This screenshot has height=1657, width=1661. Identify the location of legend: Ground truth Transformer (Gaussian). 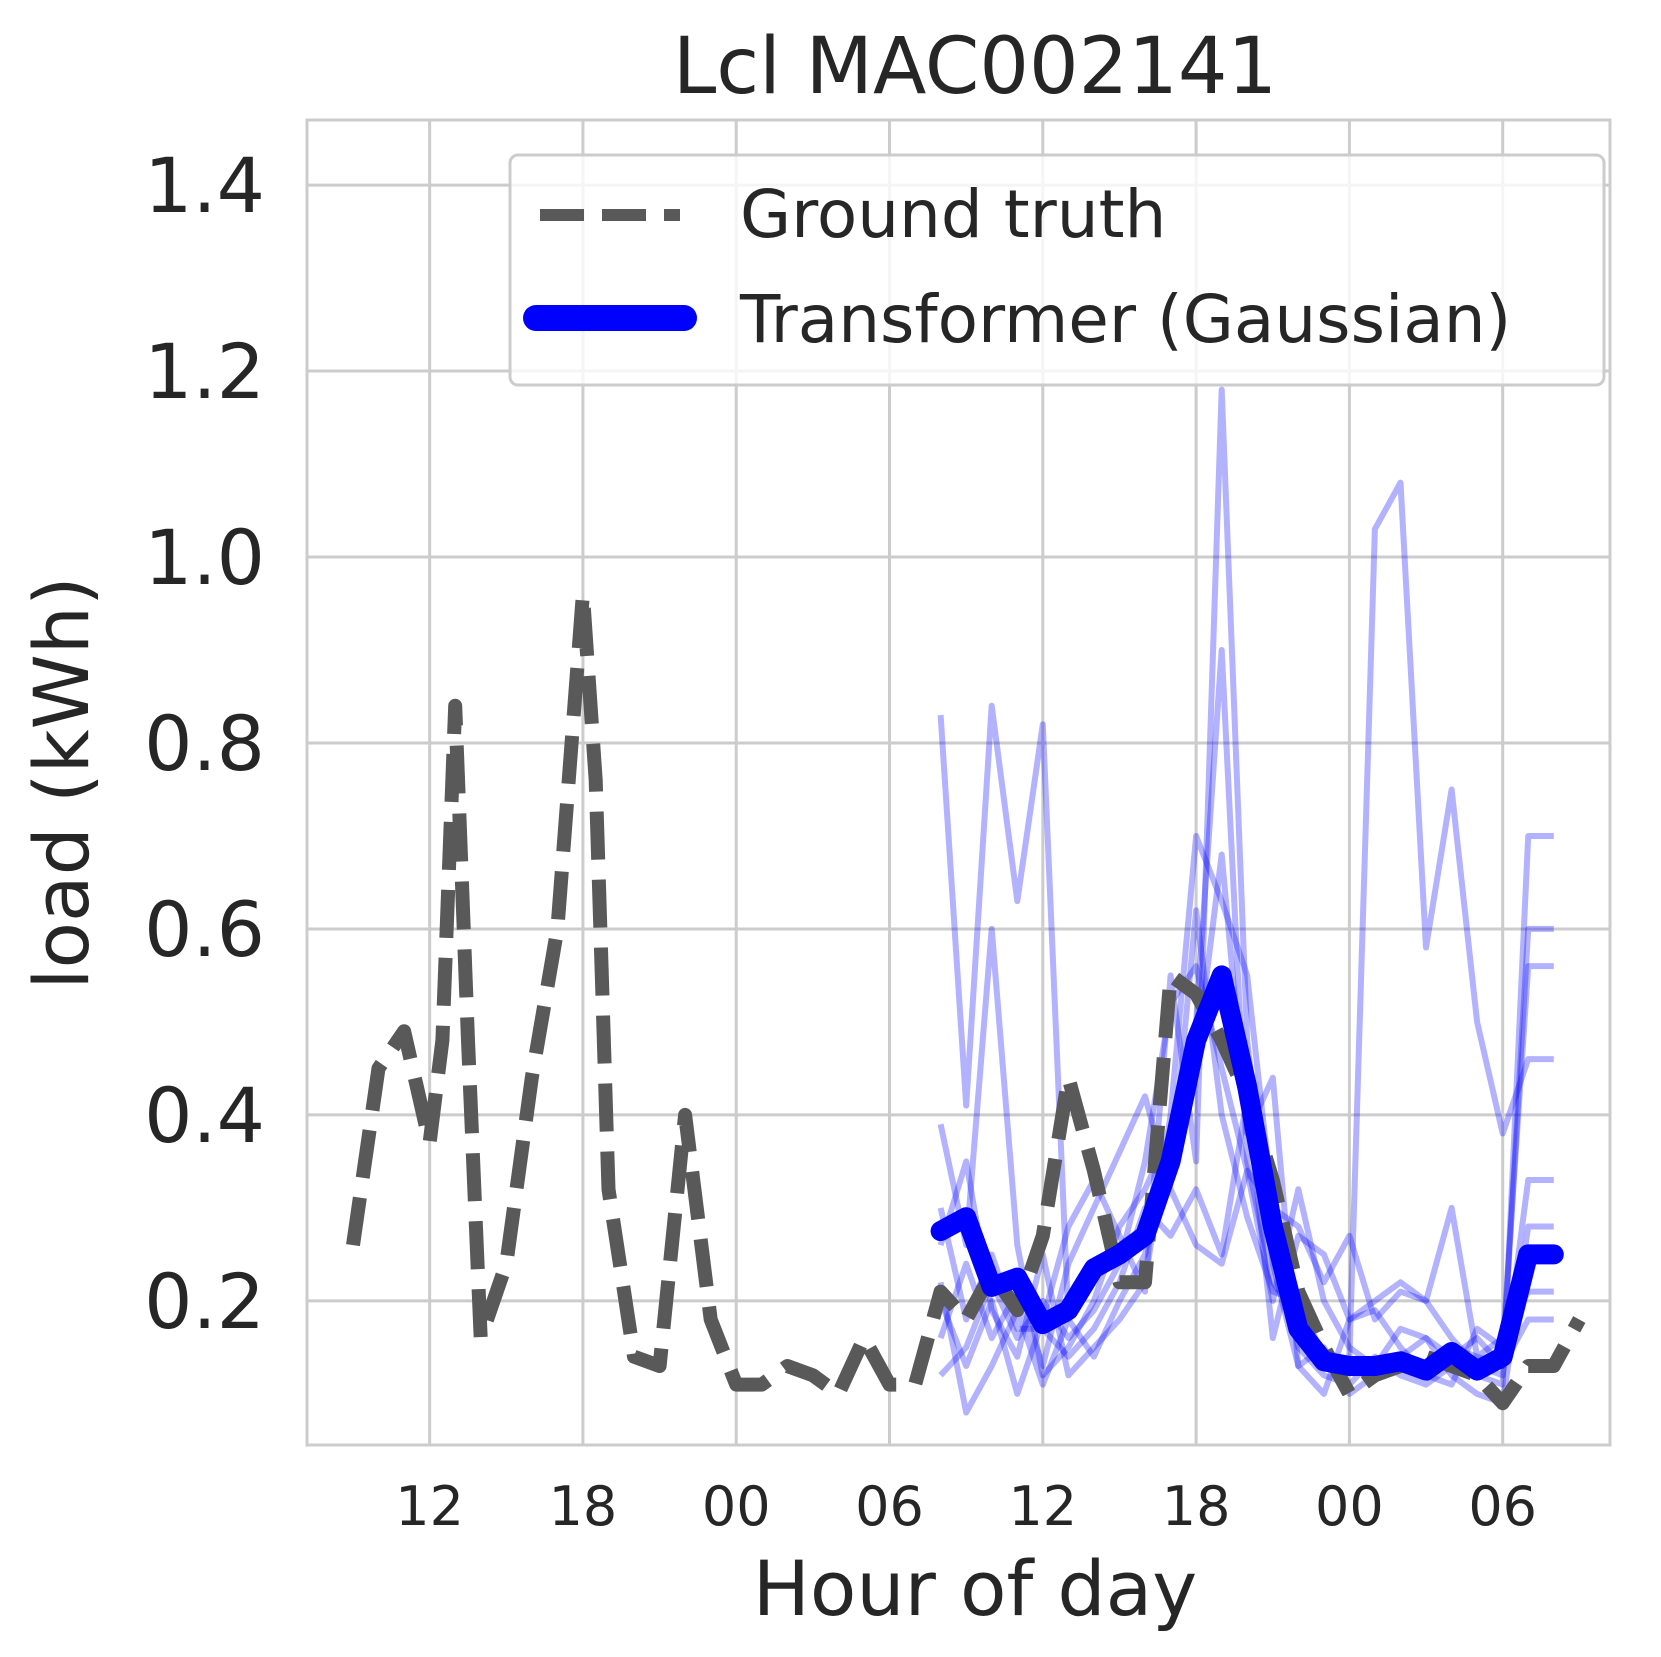
(1057, 270).